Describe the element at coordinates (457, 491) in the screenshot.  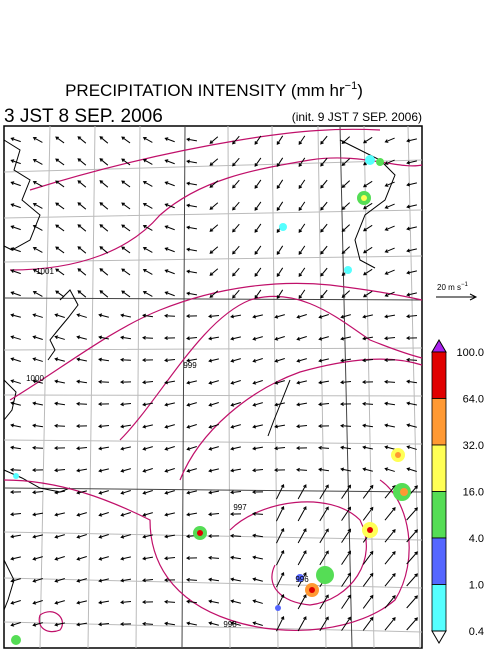
I see `colorbar: 100.0 64.0 32.0 16.0 4.0 1.0 0.4` at that location.